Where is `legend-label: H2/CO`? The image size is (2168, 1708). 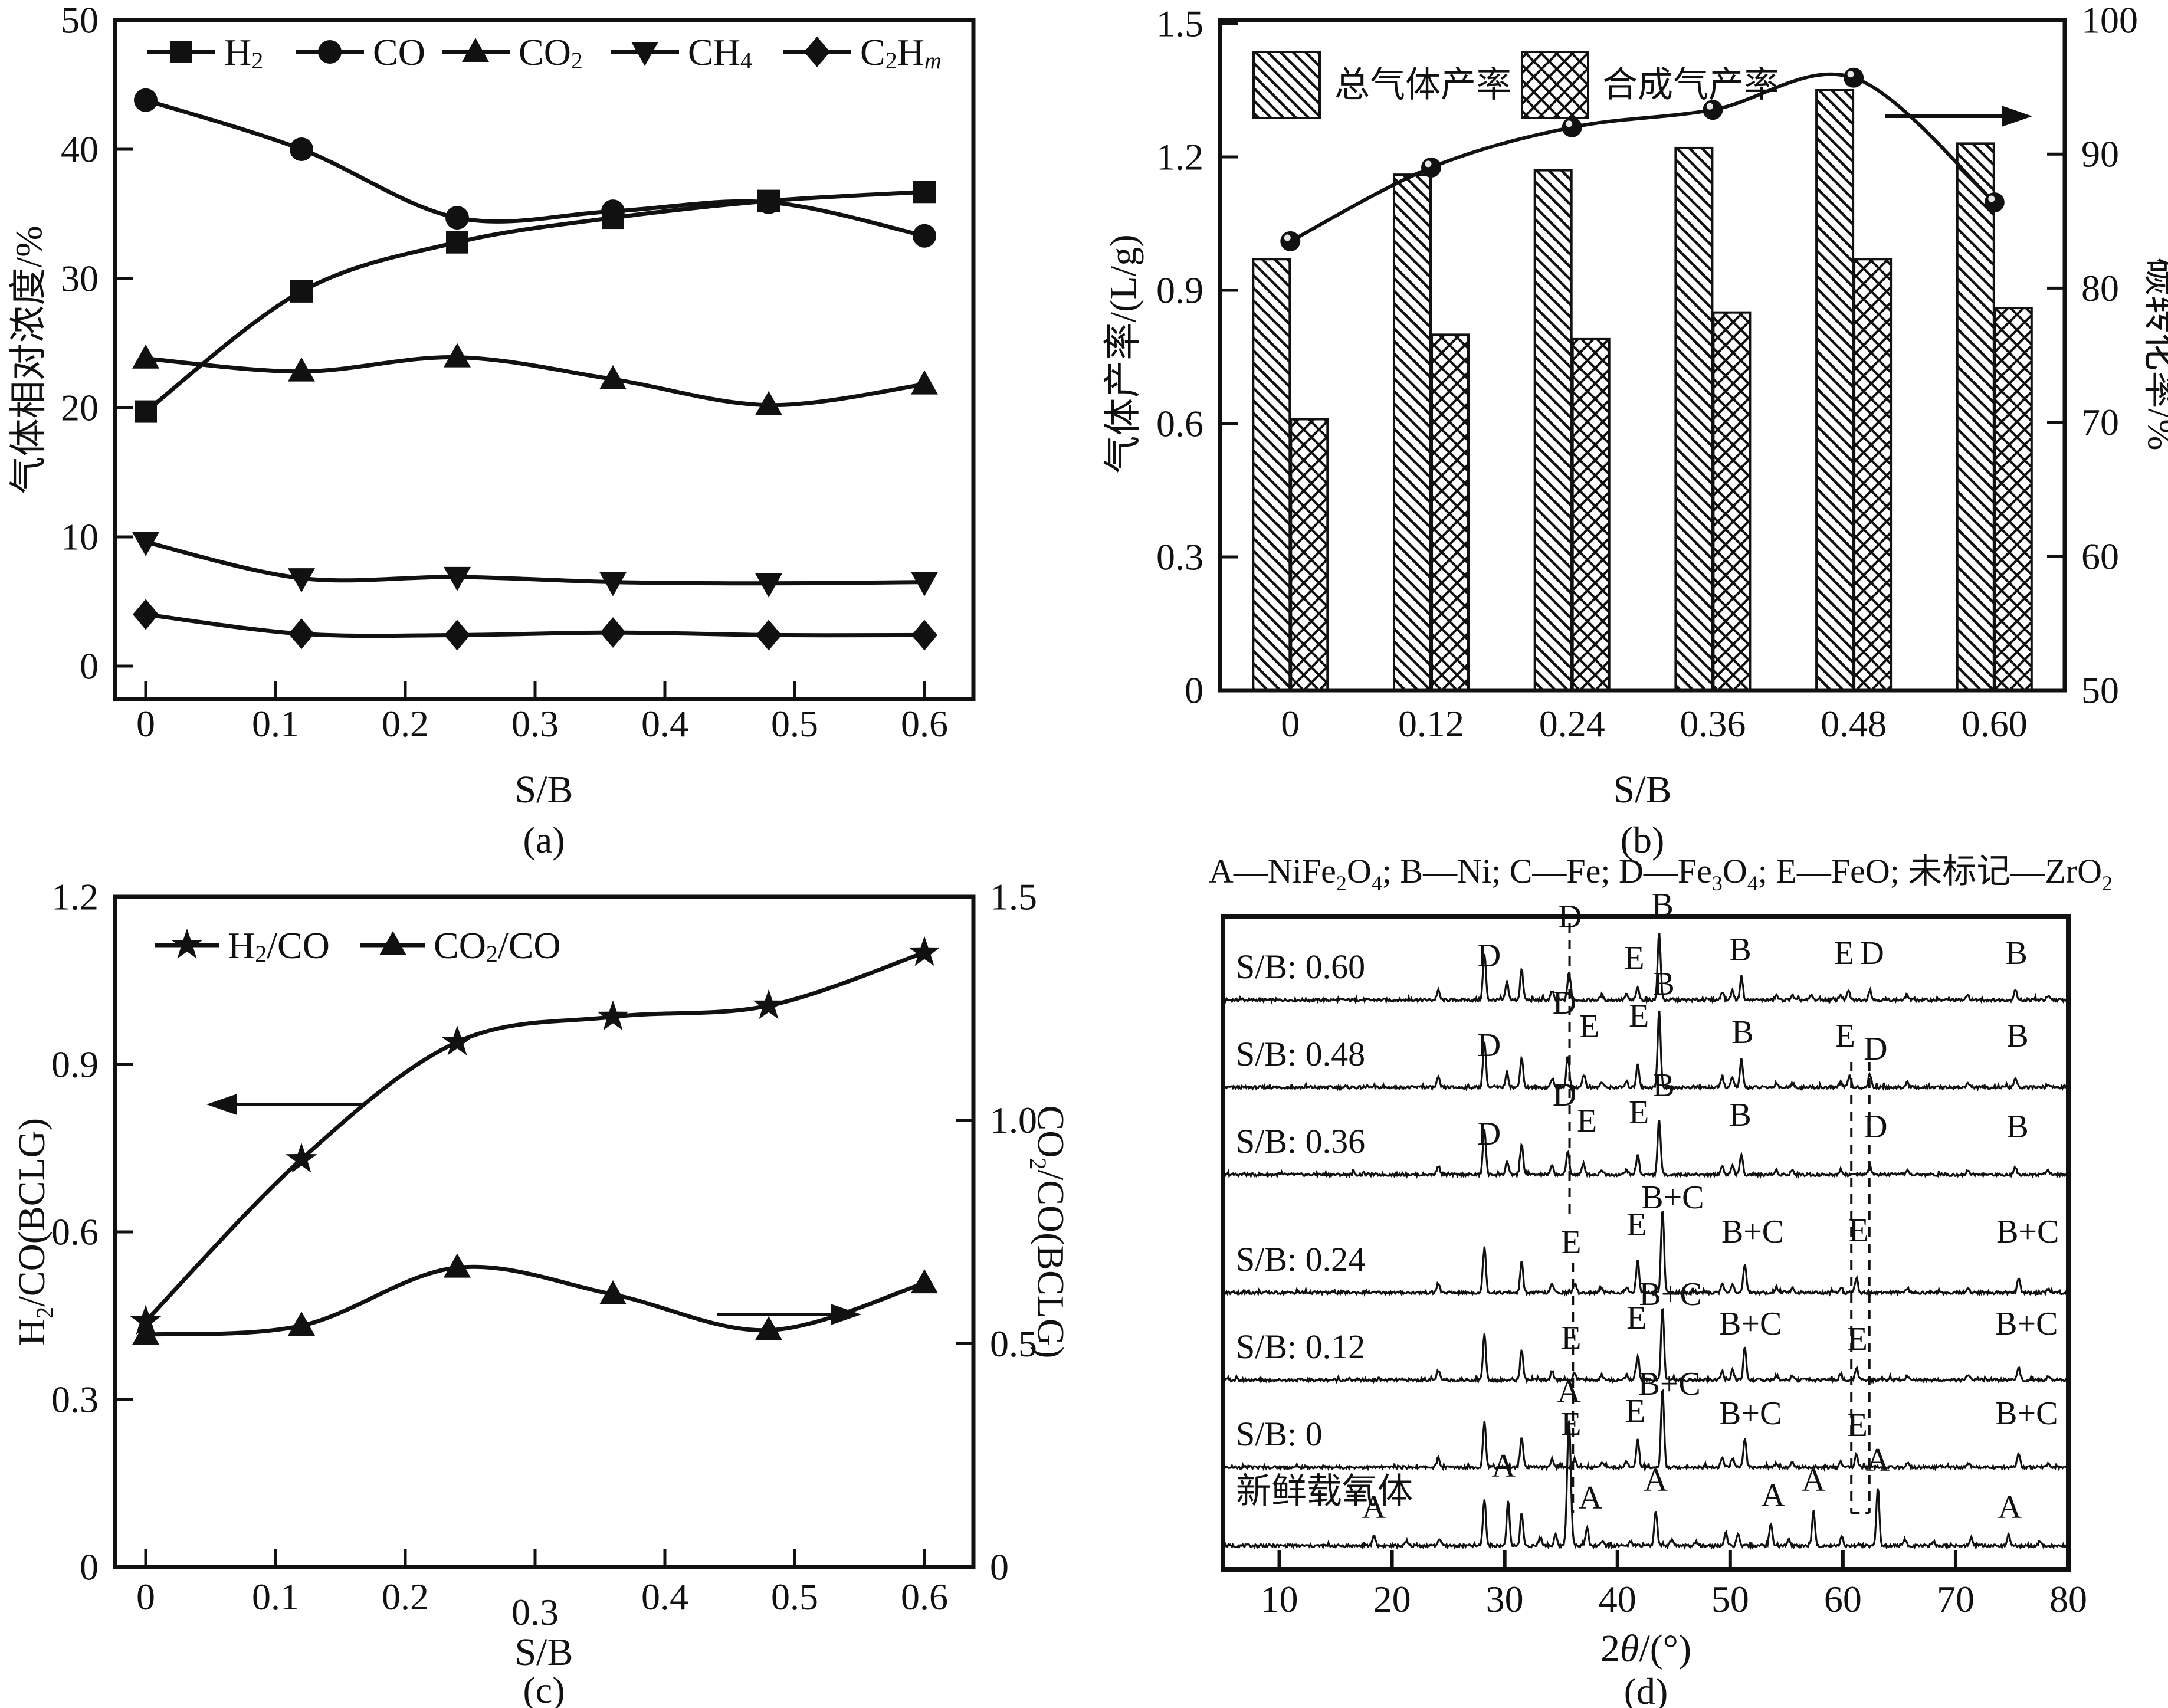 legend-label: H2/CO is located at coordinates (279, 946).